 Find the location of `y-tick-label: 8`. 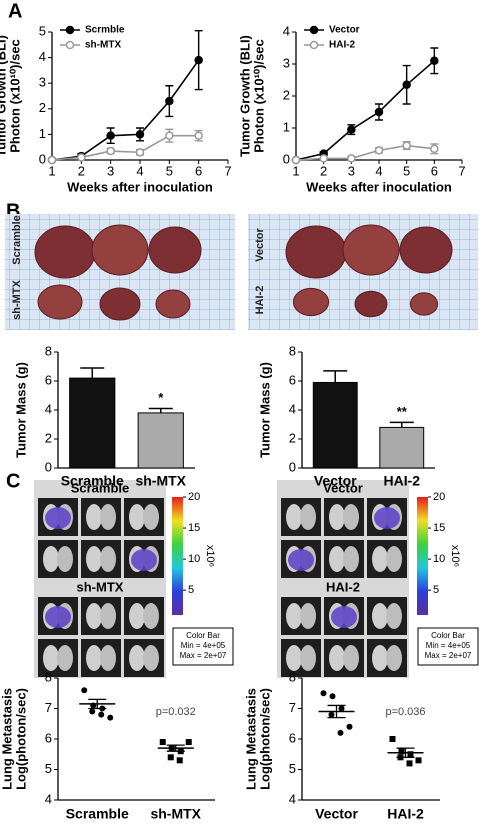

y-tick-label: 8 is located at coordinates (292, 676).